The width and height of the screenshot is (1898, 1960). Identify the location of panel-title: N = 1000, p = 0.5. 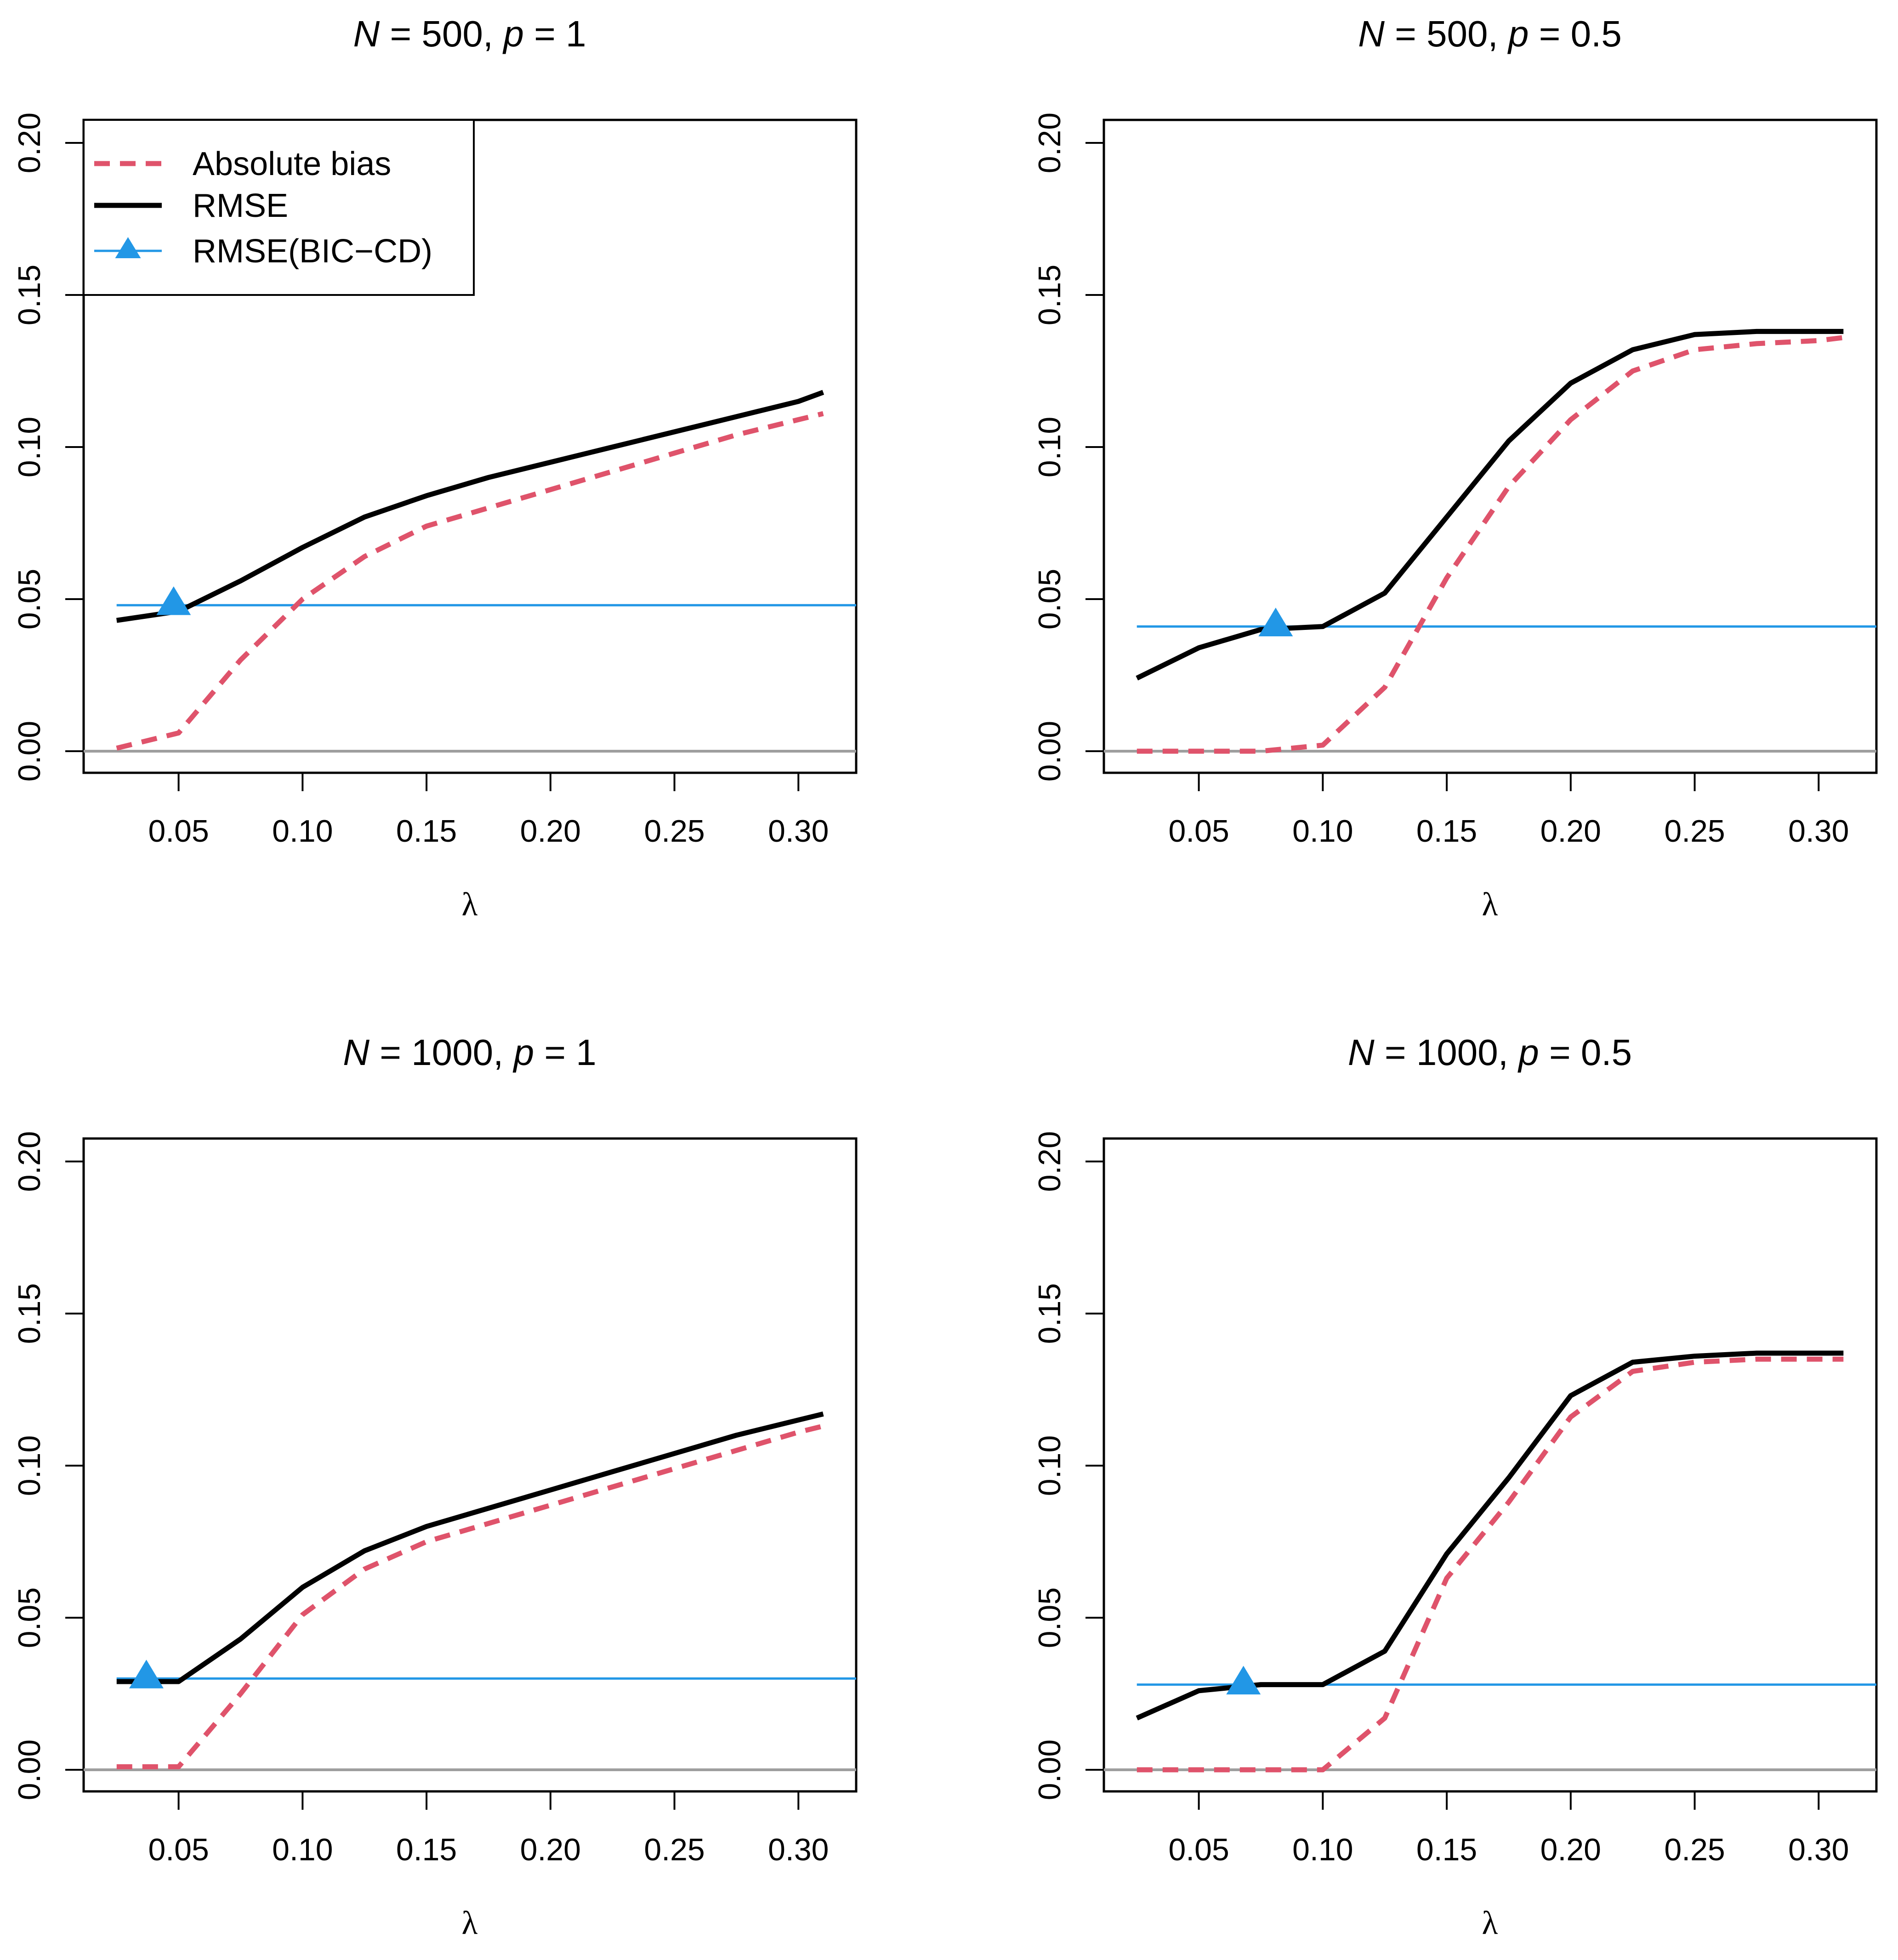
(1490, 1052).